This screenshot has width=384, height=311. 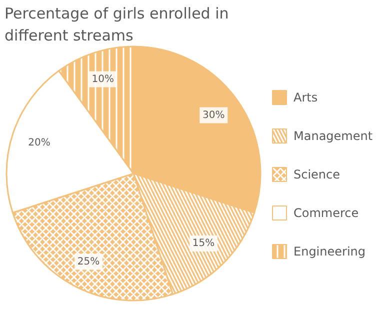 I want to click on data-label: 20%, so click(x=39, y=142).